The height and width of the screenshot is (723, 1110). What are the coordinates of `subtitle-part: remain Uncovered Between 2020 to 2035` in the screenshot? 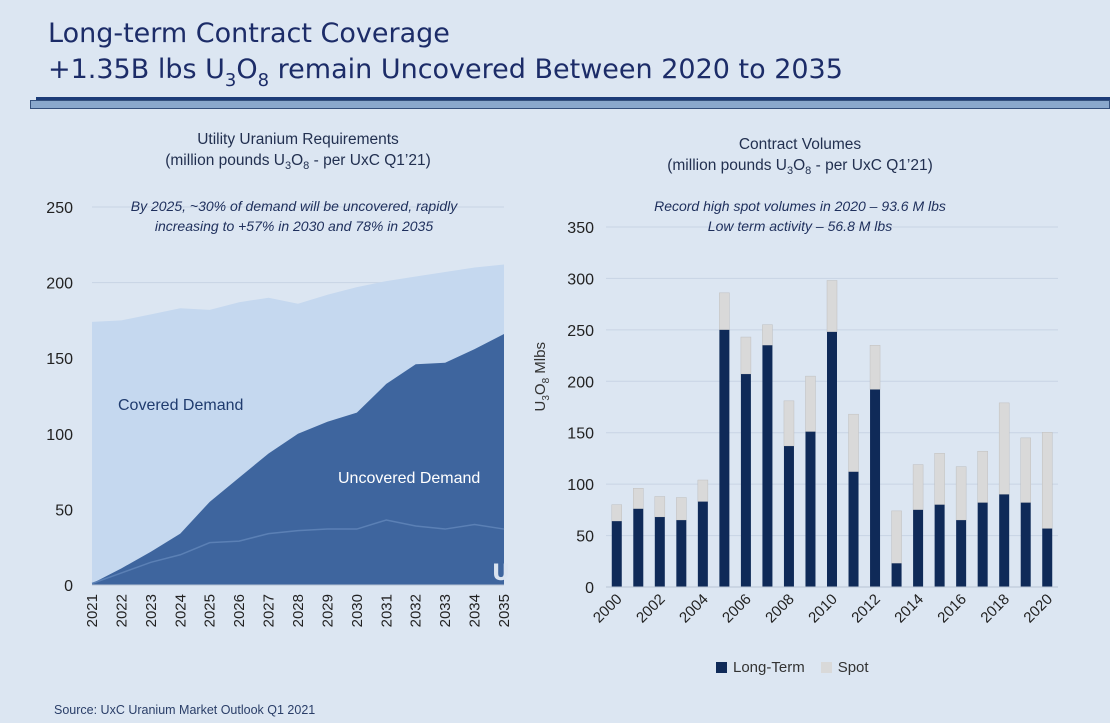 It's located at (556, 69).